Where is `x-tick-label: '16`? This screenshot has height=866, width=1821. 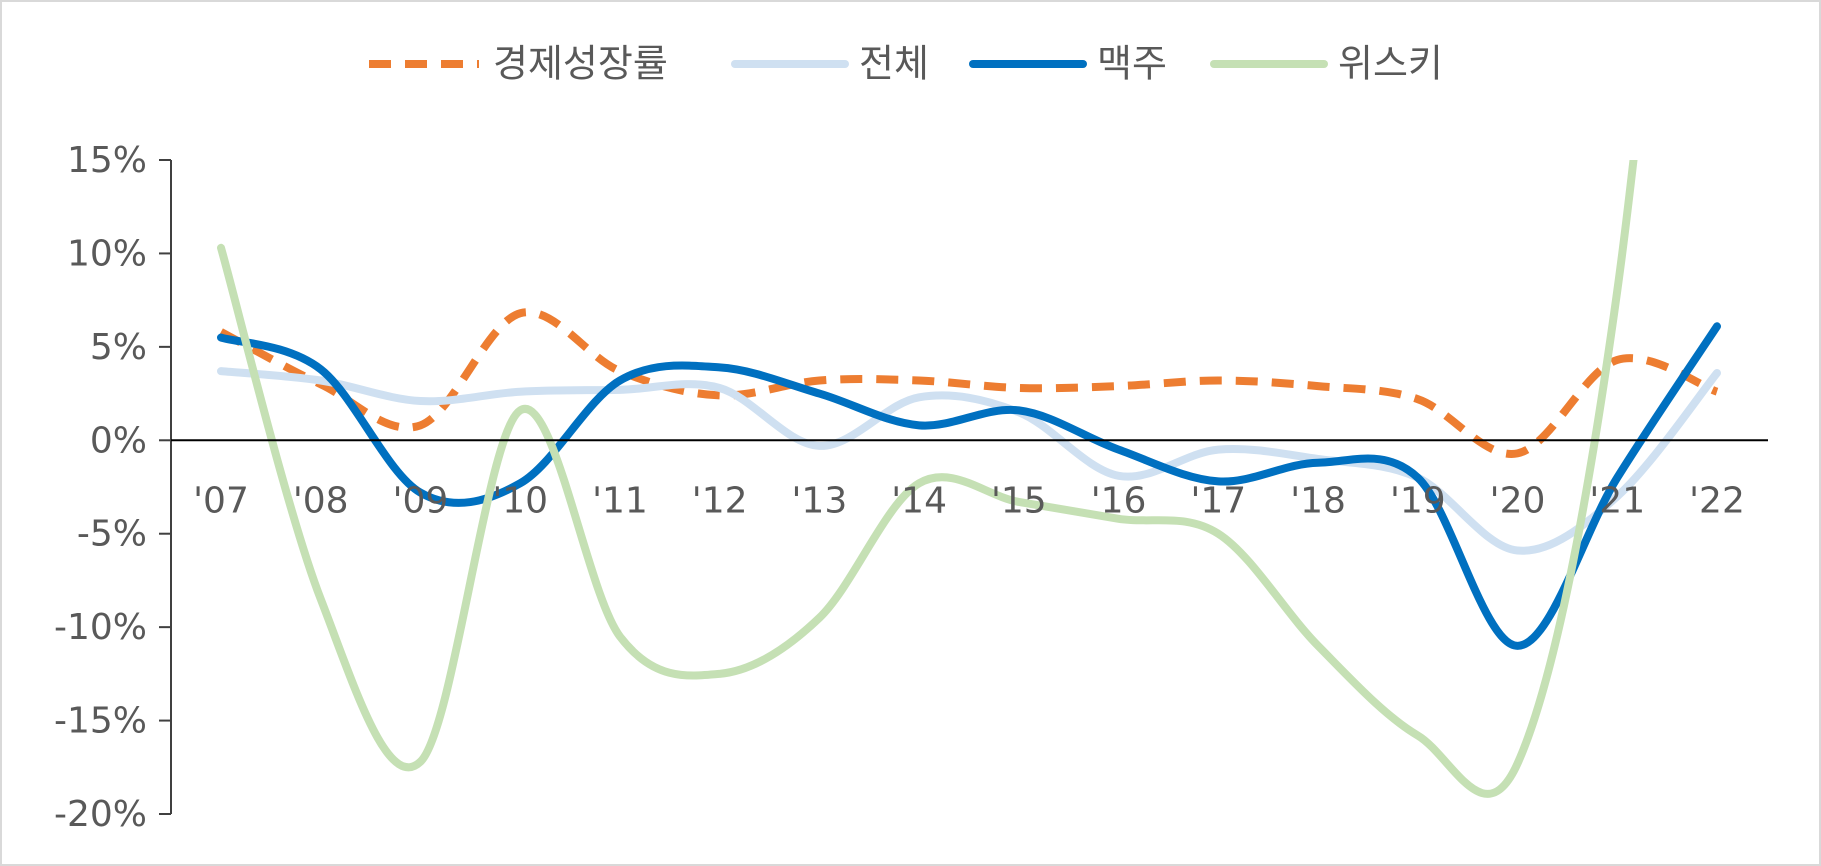 x-tick-label: '16 is located at coordinates (1119, 500).